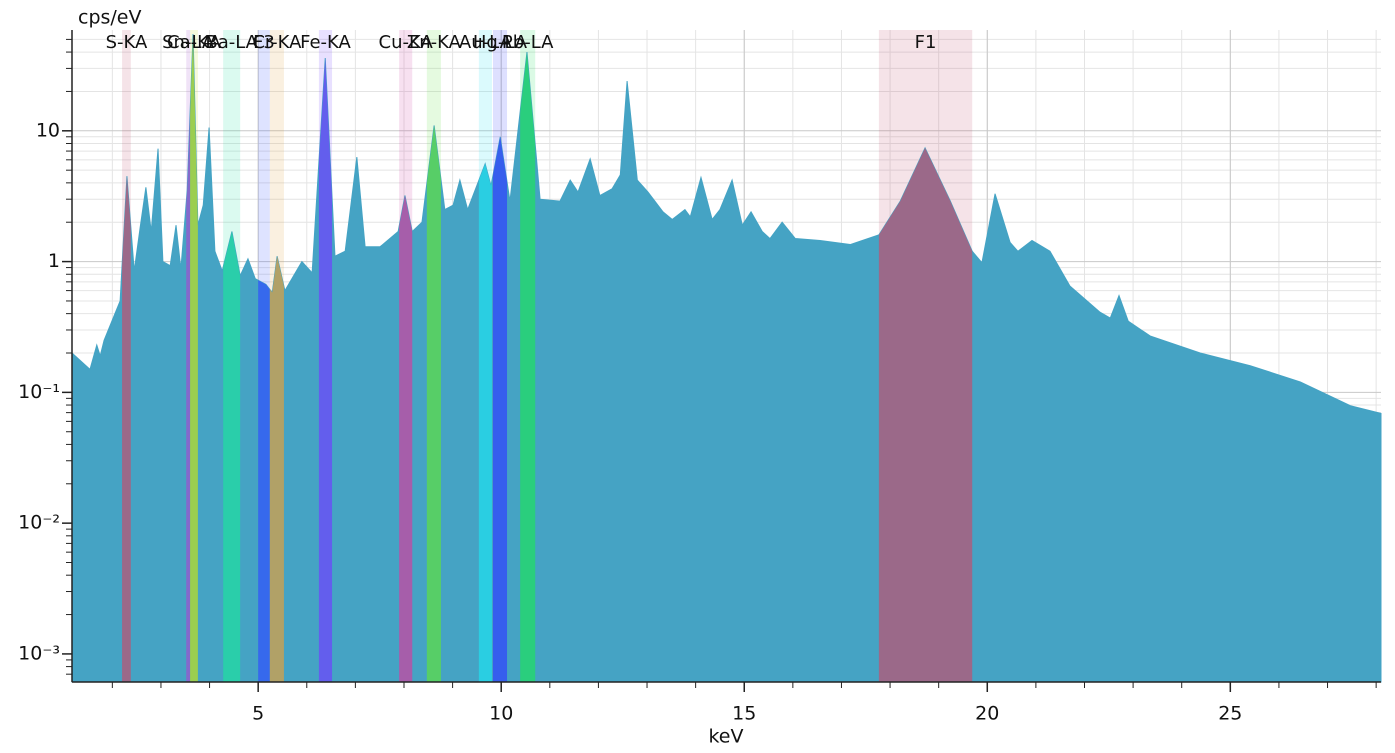  Describe the element at coordinates (725, 737) in the screenshot. I see `x-axis-label: keV` at that location.